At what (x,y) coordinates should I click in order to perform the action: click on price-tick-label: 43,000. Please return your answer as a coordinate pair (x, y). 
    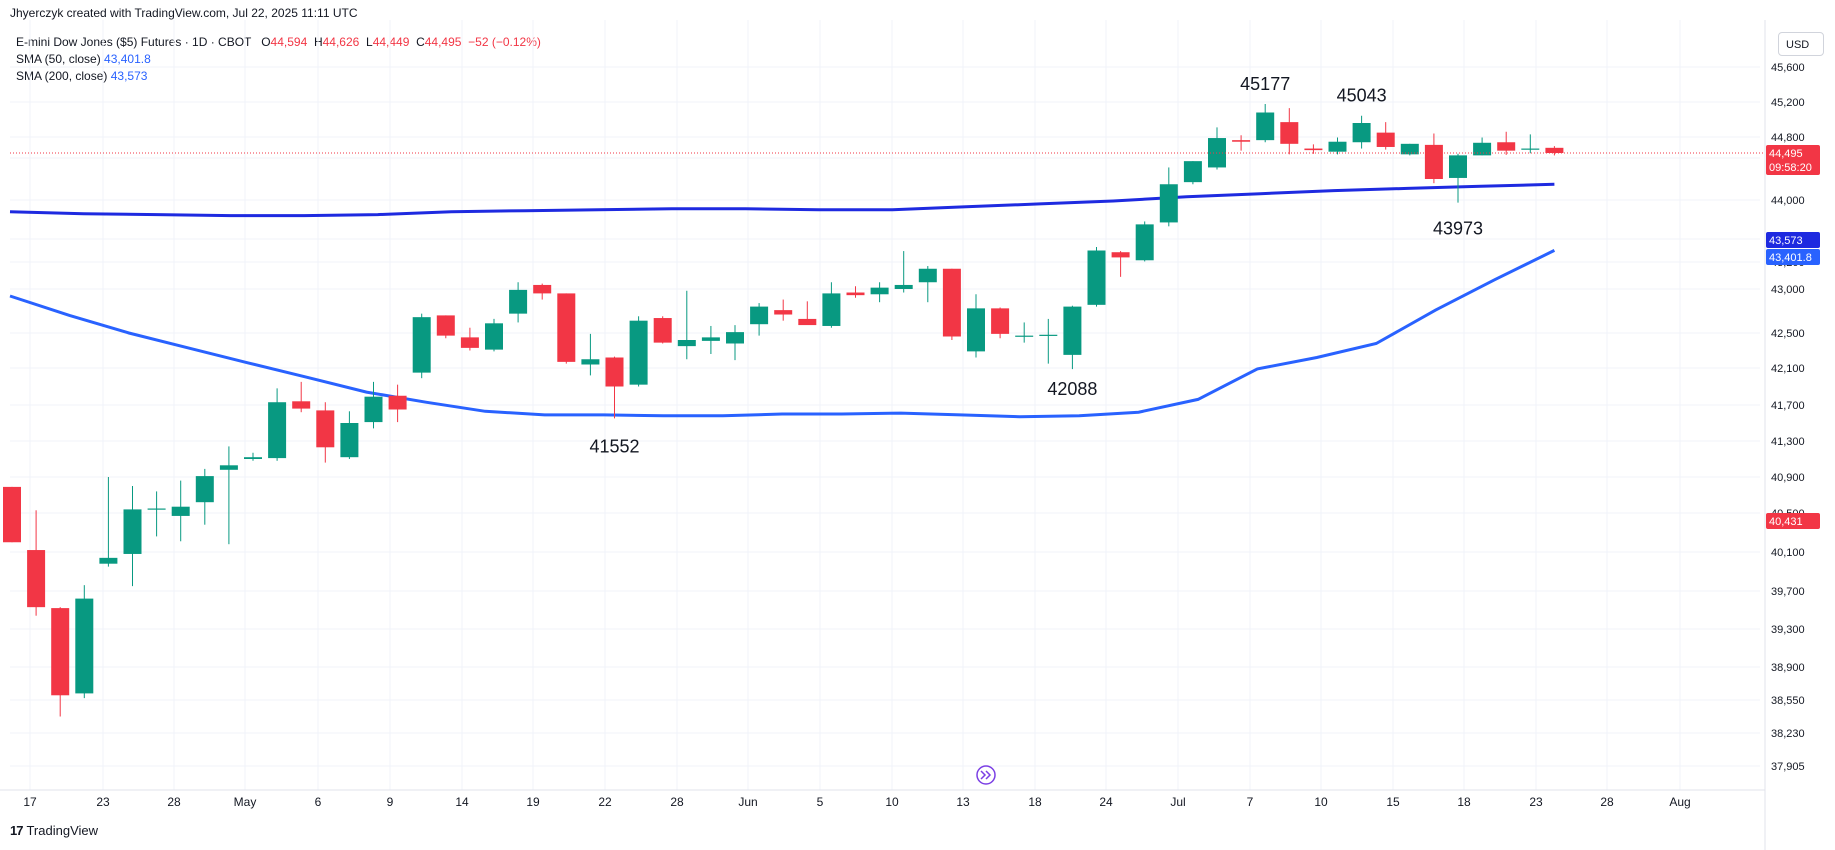
    Looking at the image, I should click on (1788, 290).